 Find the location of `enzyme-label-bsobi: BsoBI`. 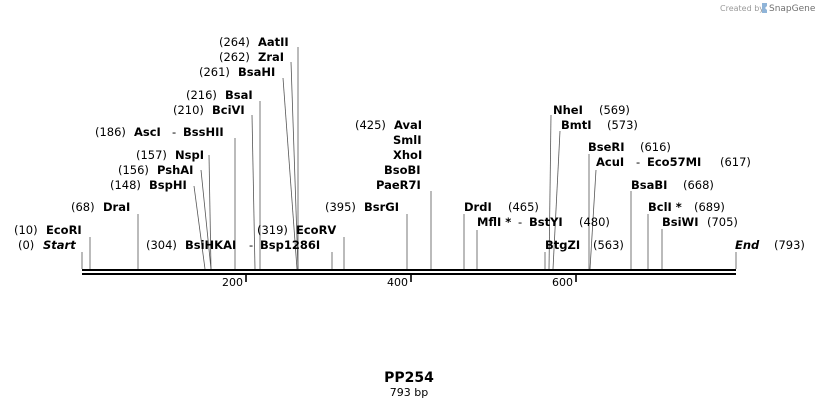

enzyme-label-bsobi: BsoBI is located at coordinates (402, 170).